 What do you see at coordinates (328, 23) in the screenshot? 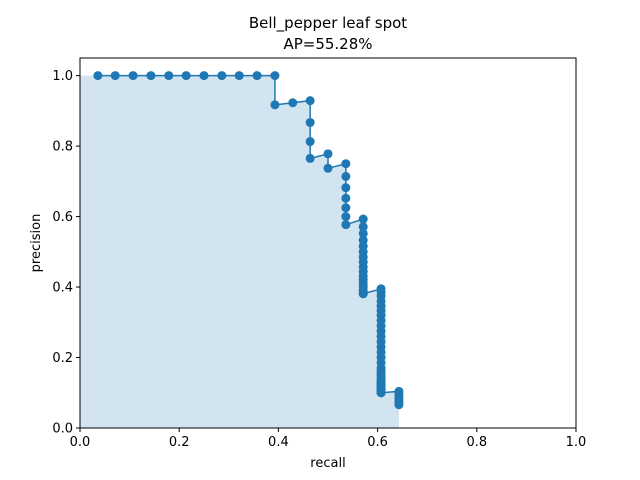
I see `chart-title: Bell_pepper leaf spot` at bounding box center [328, 23].